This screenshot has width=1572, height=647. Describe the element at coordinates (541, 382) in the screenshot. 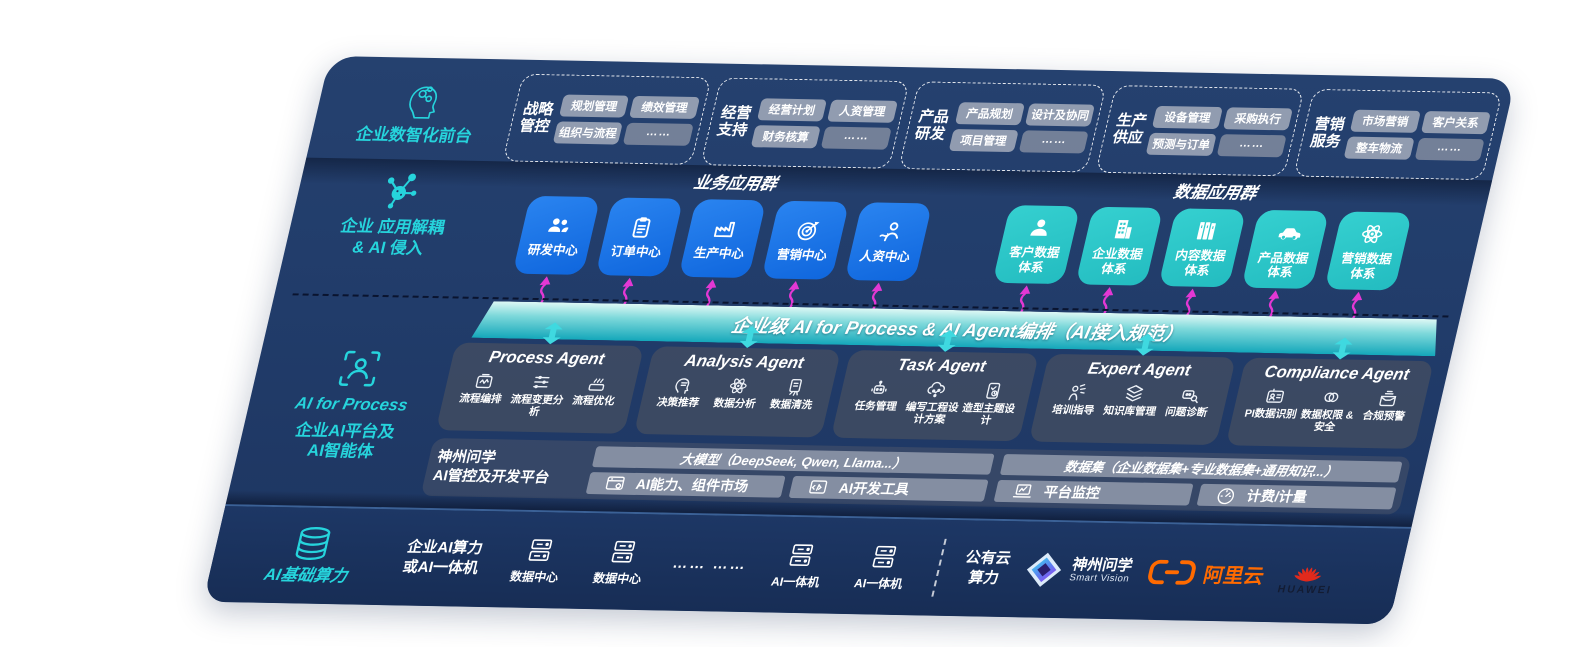

I see `flow-change-icon` at that location.